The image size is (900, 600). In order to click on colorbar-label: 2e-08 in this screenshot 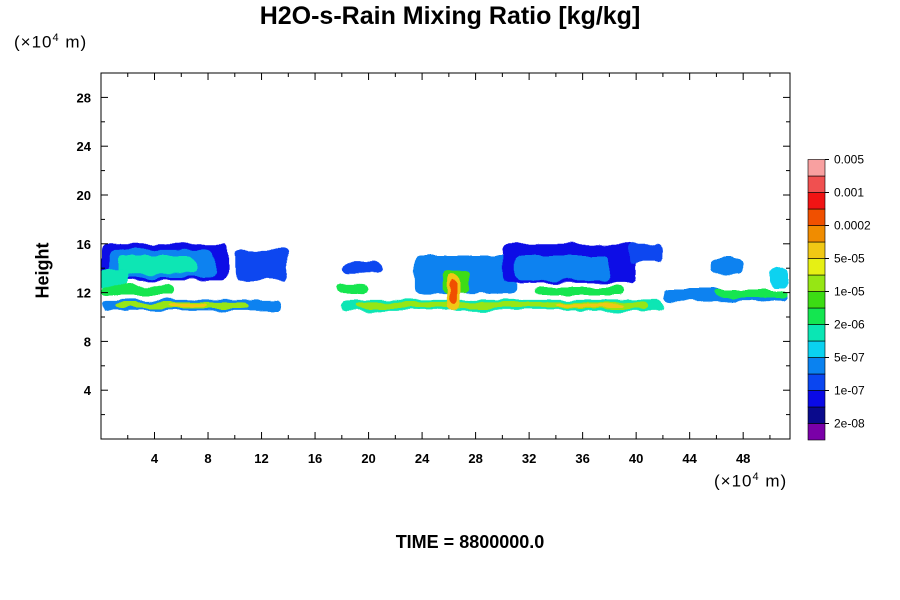, I will do `click(849, 424)`.